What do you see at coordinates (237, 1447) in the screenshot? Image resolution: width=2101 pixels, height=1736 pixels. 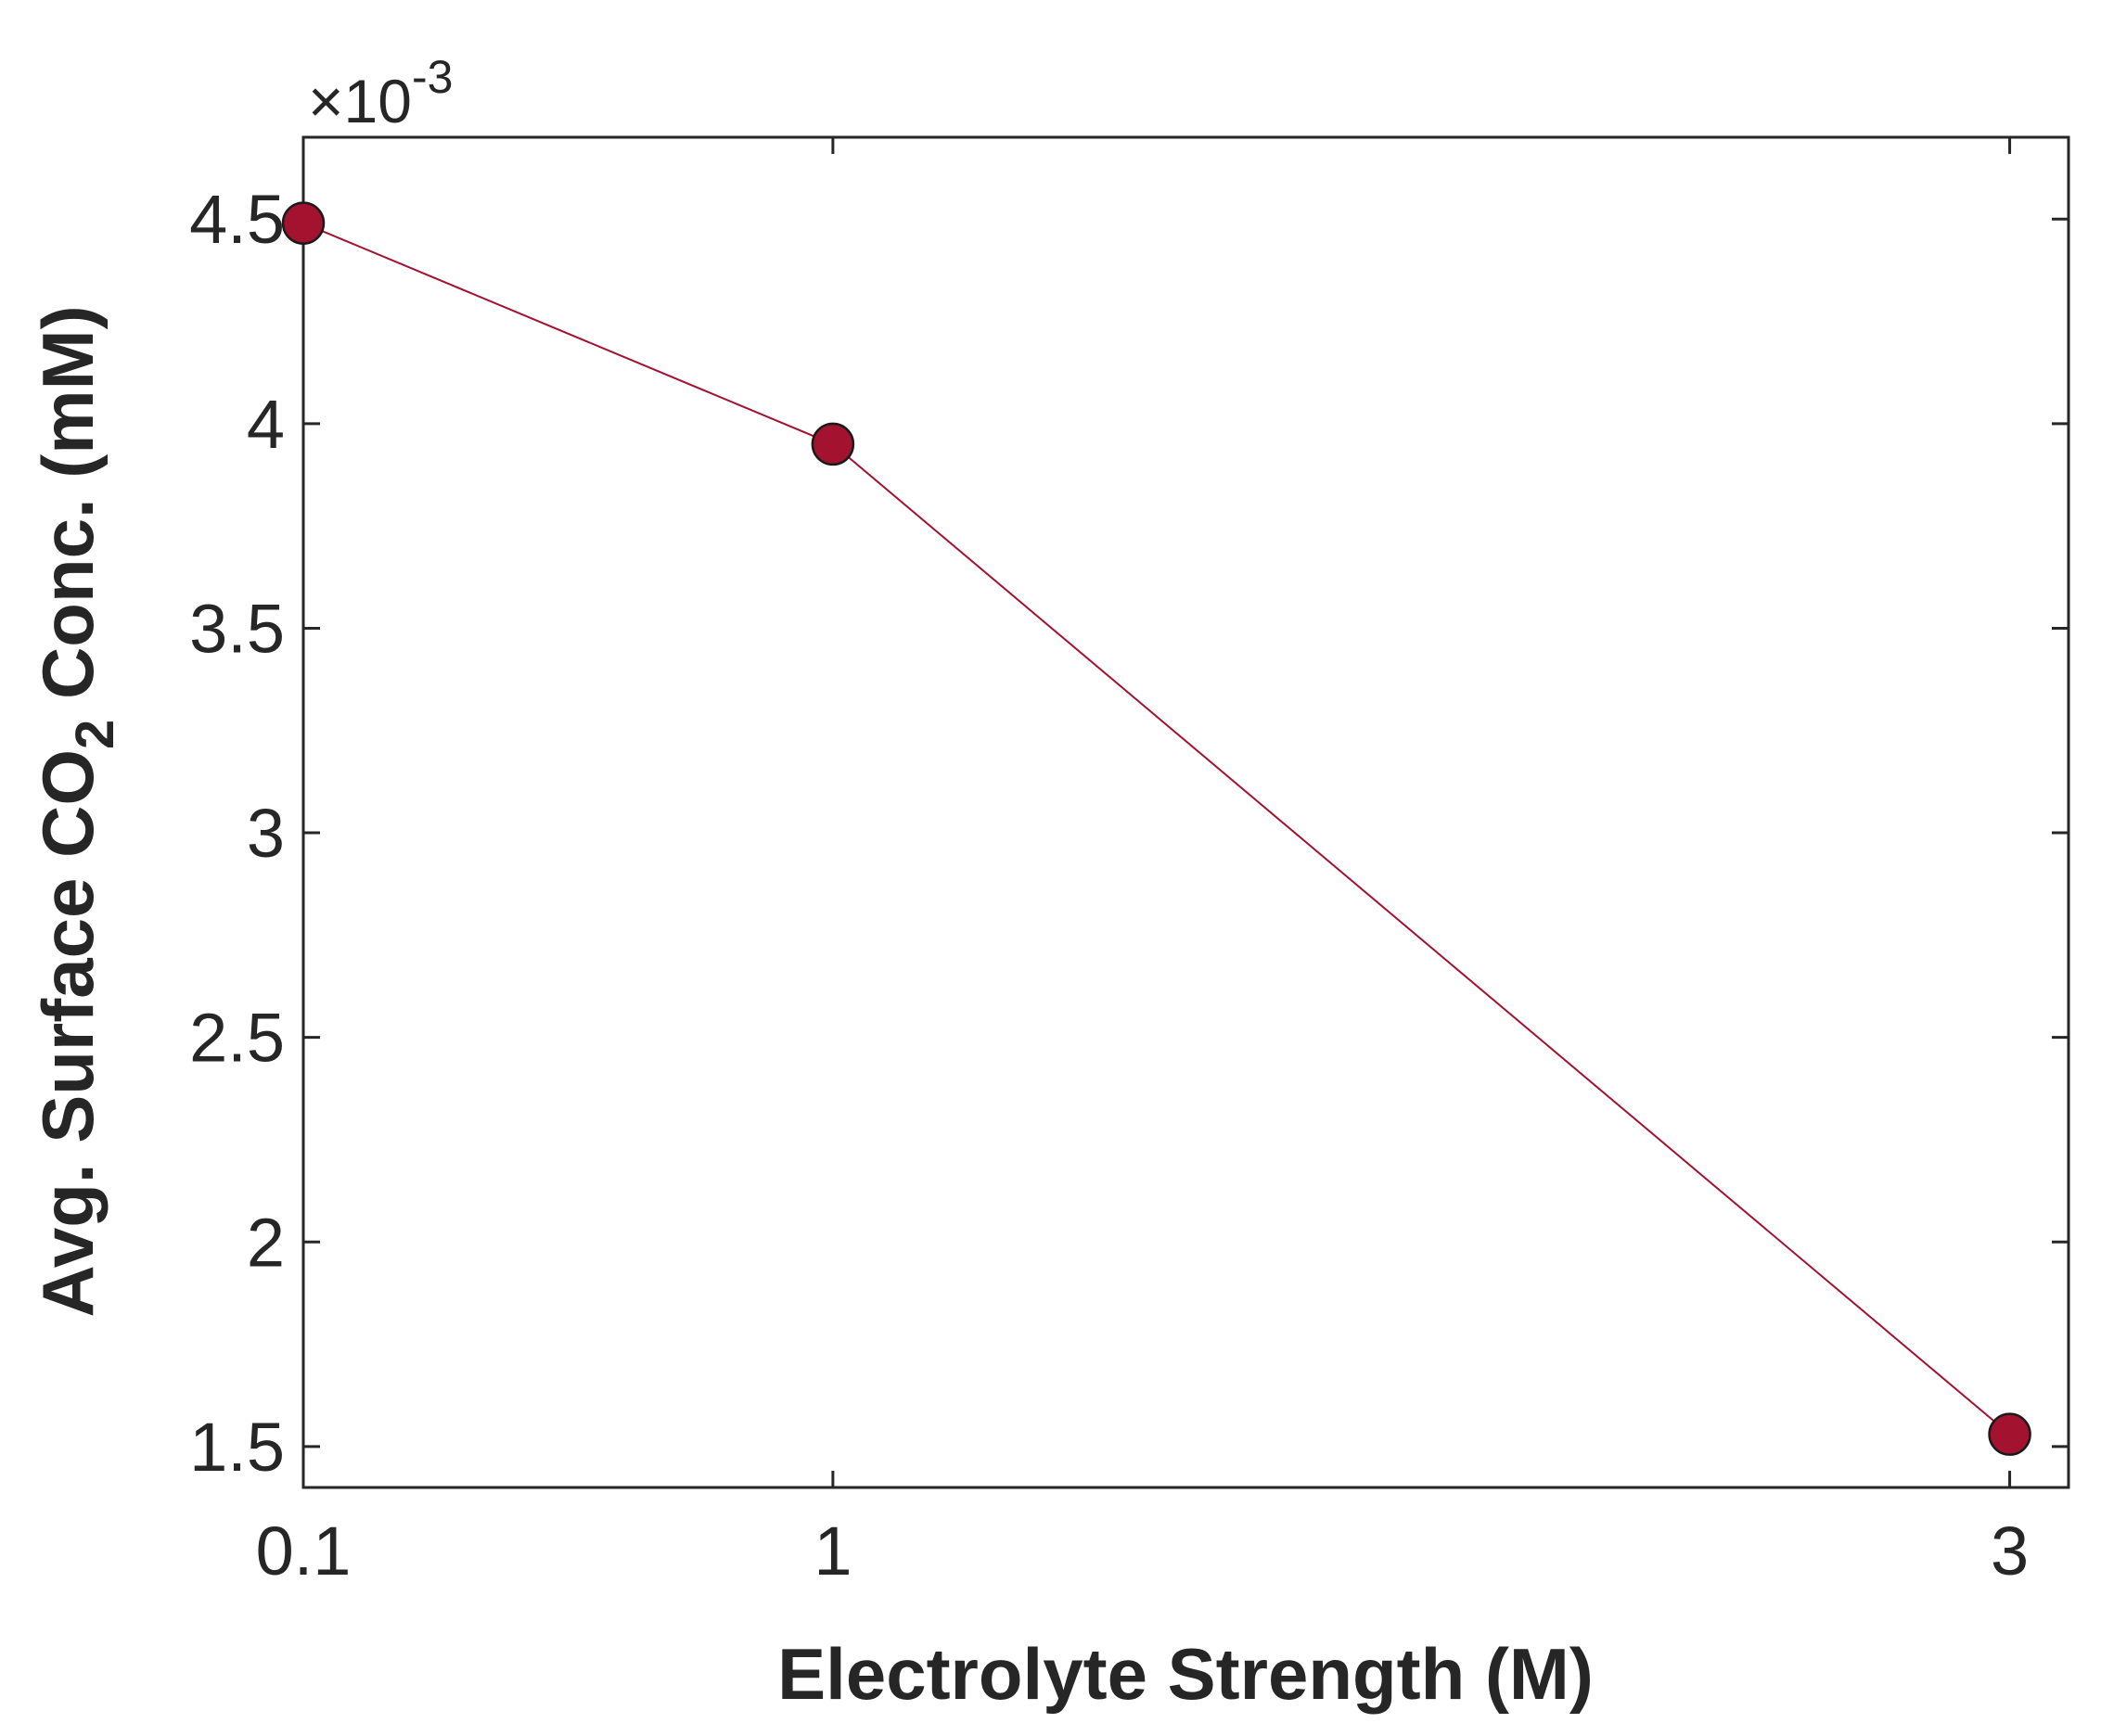 I see `y-tick-label: 1.5` at bounding box center [237, 1447].